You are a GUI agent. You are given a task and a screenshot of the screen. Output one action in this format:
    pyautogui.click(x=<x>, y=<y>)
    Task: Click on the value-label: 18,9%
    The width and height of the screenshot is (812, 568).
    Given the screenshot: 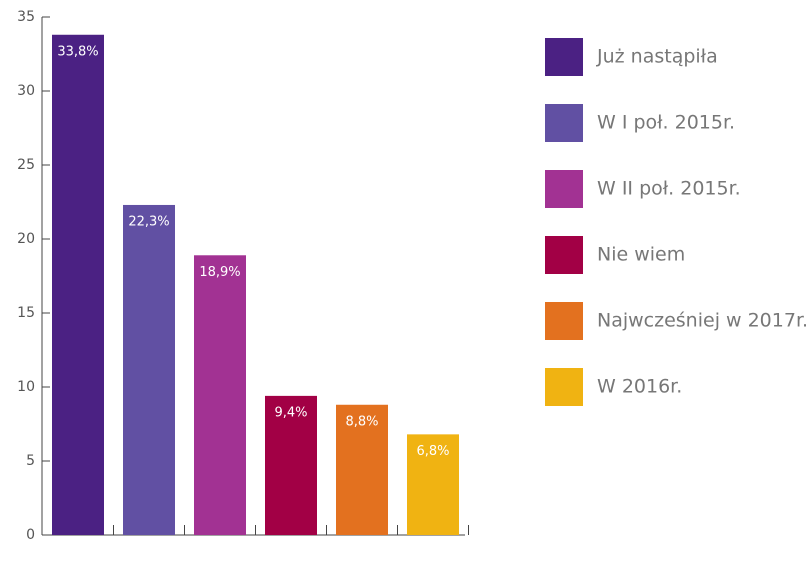 What is the action you would take?
    pyautogui.click(x=219, y=272)
    